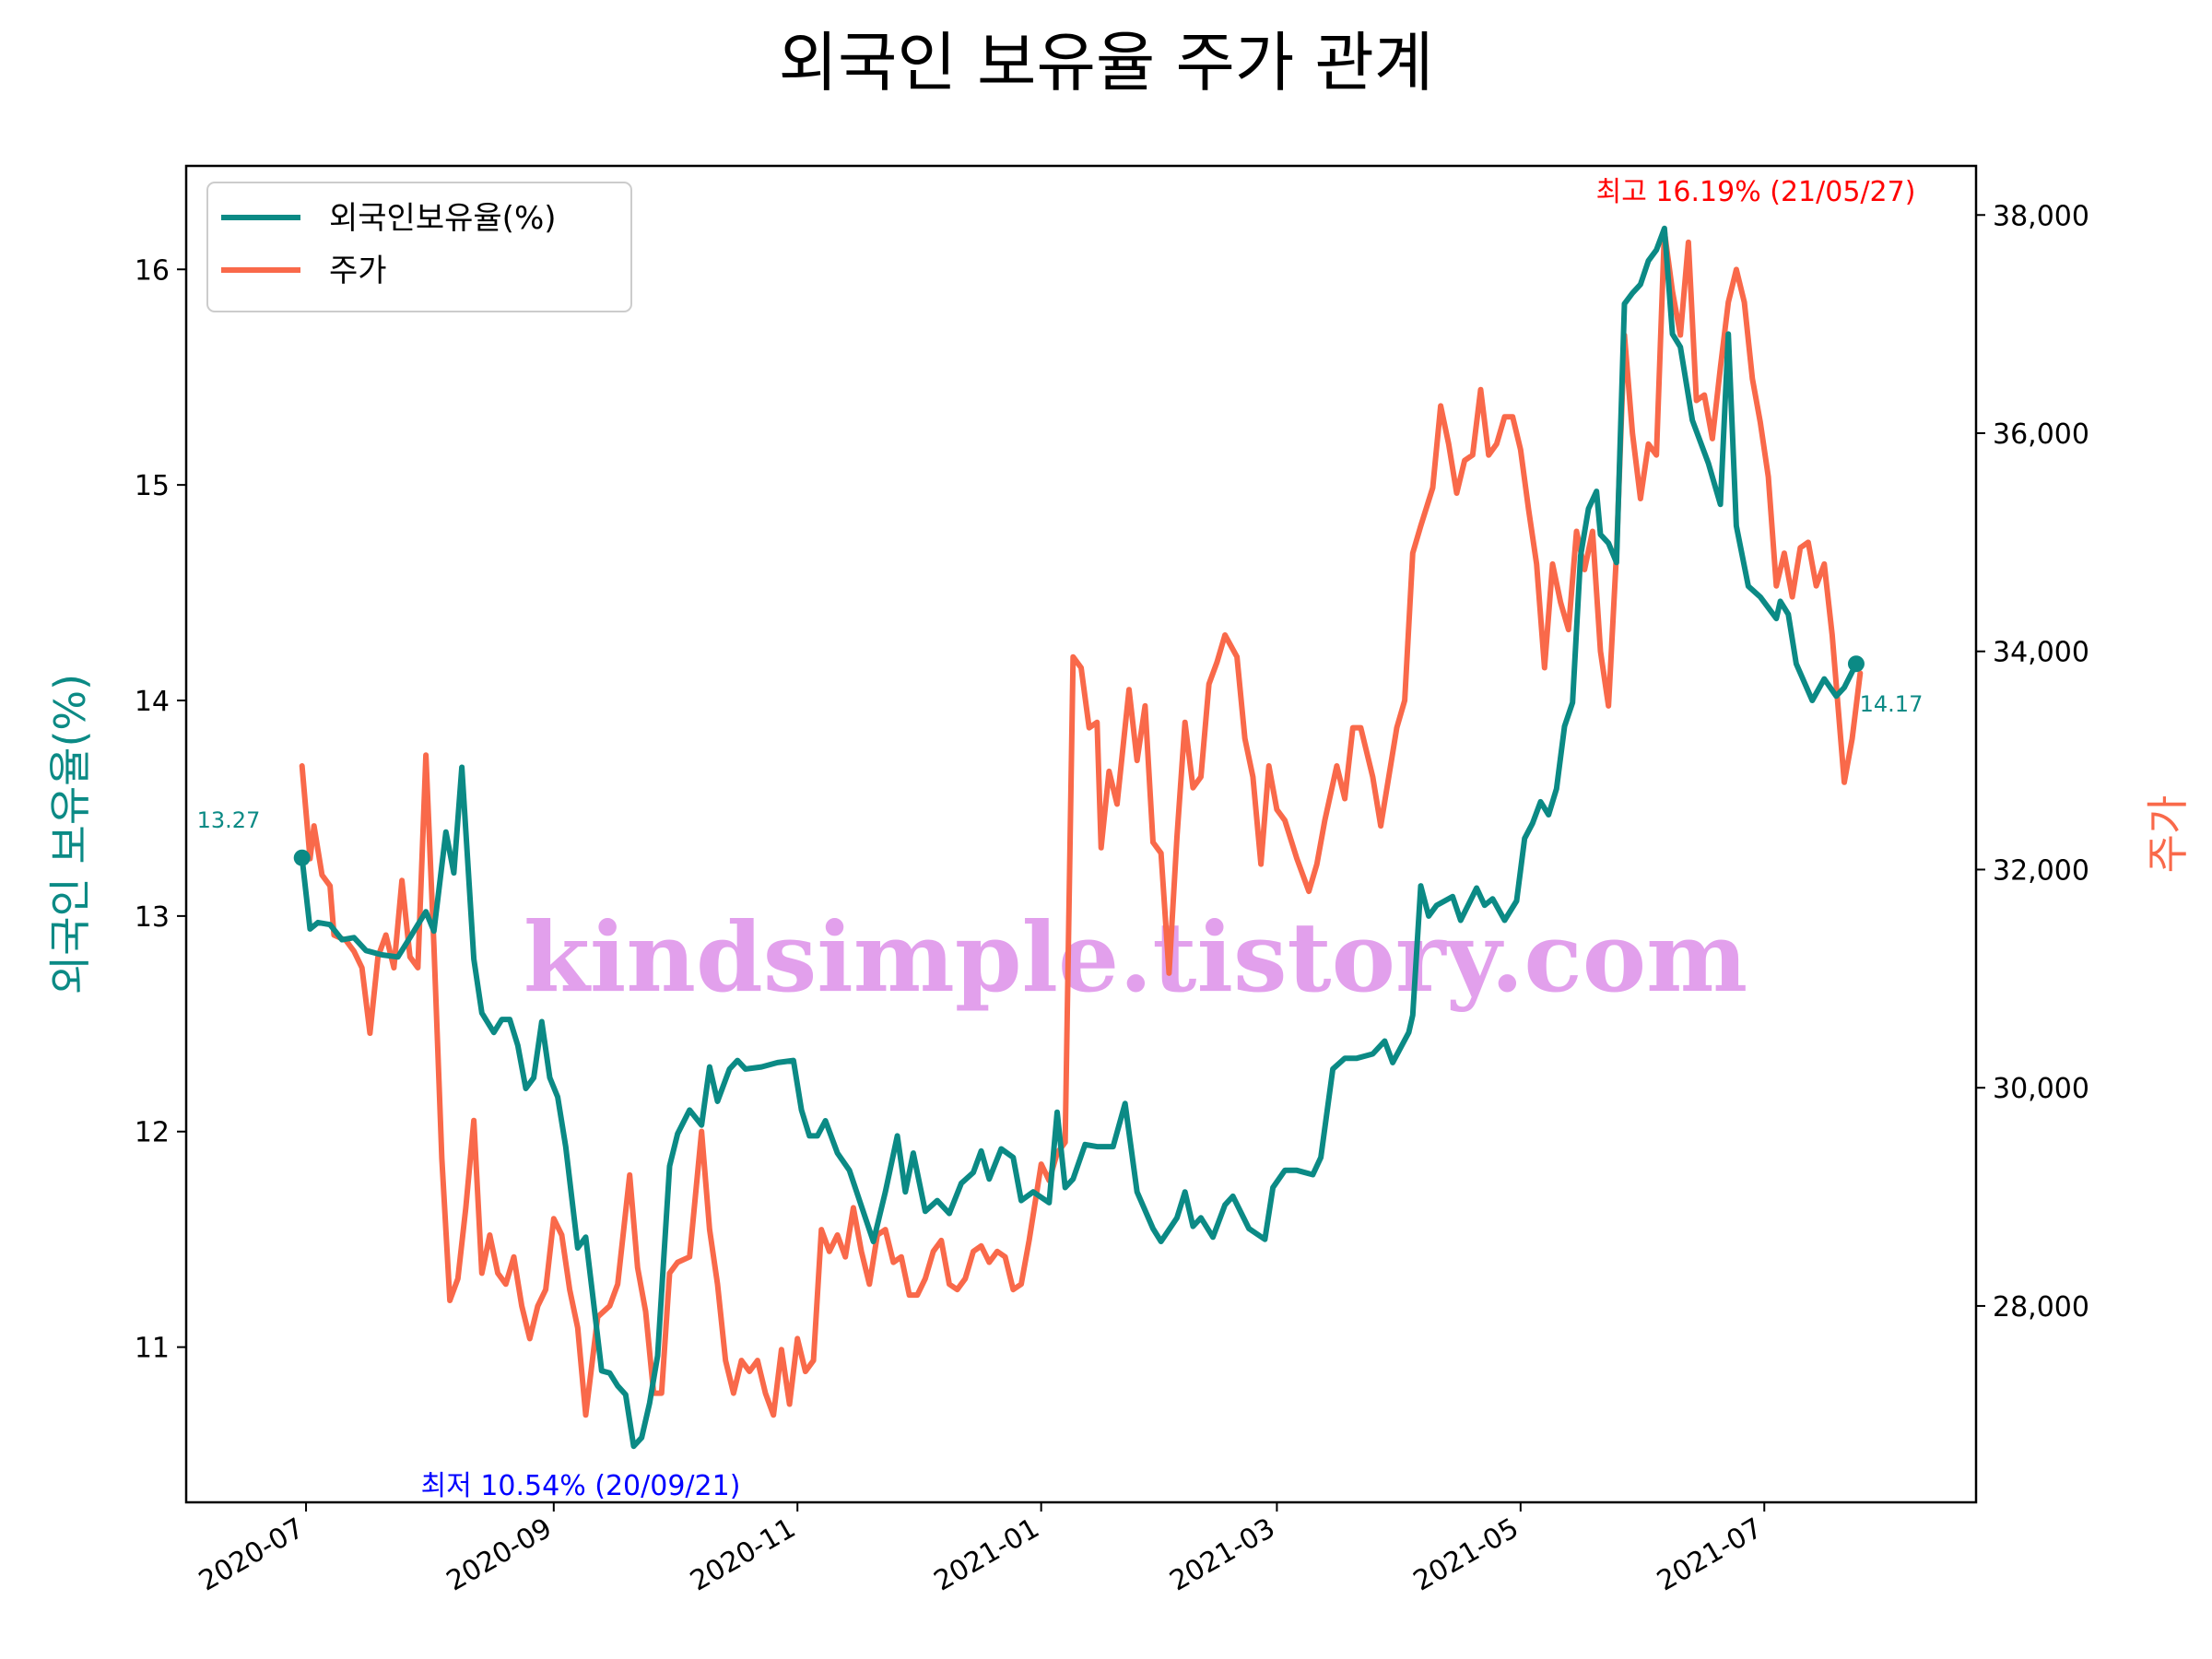 The height and width of the screenshot is (1659, 2212). What do you see at coordinates (2041, 216) in the screenshot?
I see `right-y-tick-label: 38,000` at bounding box center [2041, 216].